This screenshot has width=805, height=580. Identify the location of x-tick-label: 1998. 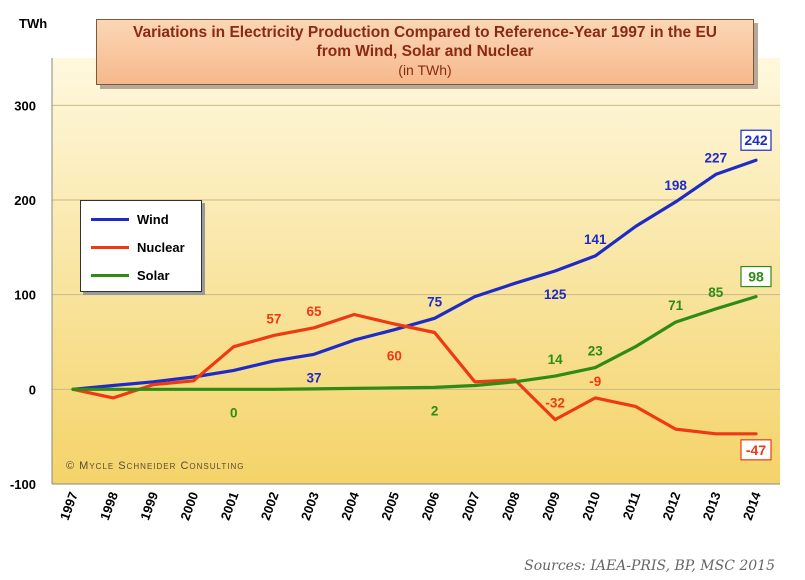
(109, 506).